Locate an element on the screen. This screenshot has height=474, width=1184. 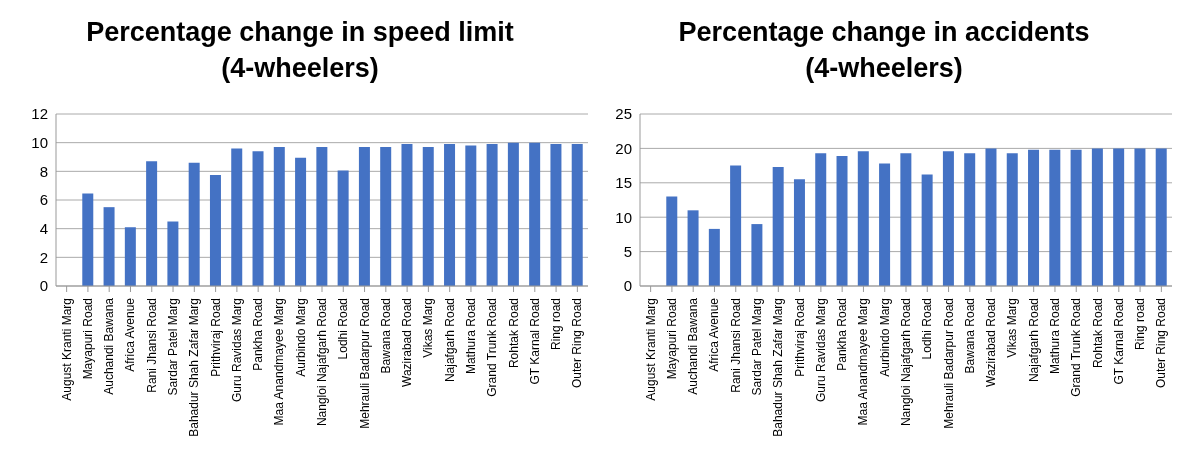
y-tick-label: 15 is located at coordinates (623, 183).